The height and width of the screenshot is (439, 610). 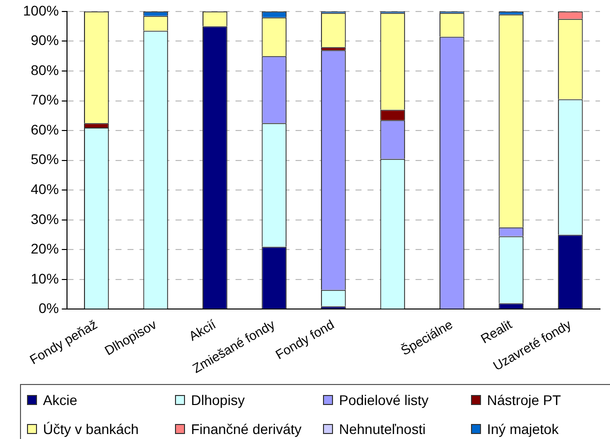 What do you see at coordinates (218, 400) in the screenshot?
I see `legend-label: Dlhopisy` at bounding box center [218, 400].